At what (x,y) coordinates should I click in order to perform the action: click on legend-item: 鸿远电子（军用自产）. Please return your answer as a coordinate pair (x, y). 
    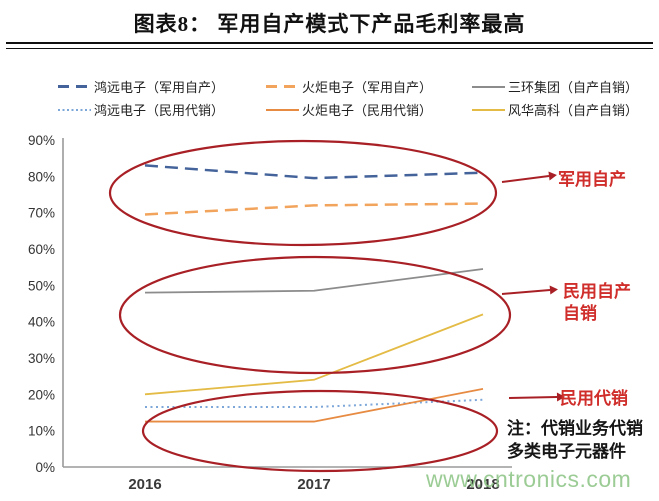
    Looking at the image, I should click on (162, 87).